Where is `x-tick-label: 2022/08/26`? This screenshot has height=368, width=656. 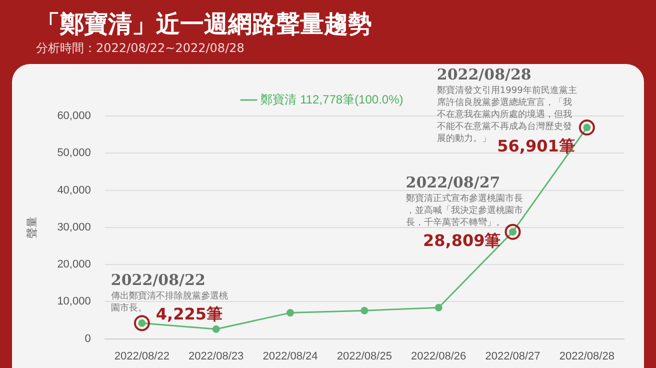
x-tick-label: 2022/08/26 is located at coordinates (438, 356).